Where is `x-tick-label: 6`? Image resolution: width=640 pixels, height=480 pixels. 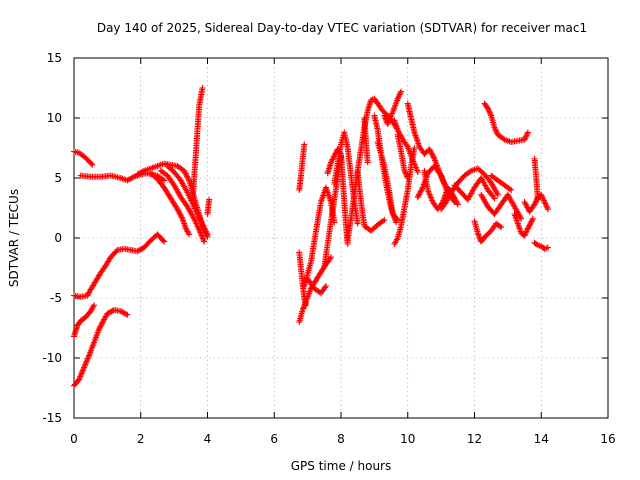 x-tick-label: 6 is located at coordinates (274, 439).